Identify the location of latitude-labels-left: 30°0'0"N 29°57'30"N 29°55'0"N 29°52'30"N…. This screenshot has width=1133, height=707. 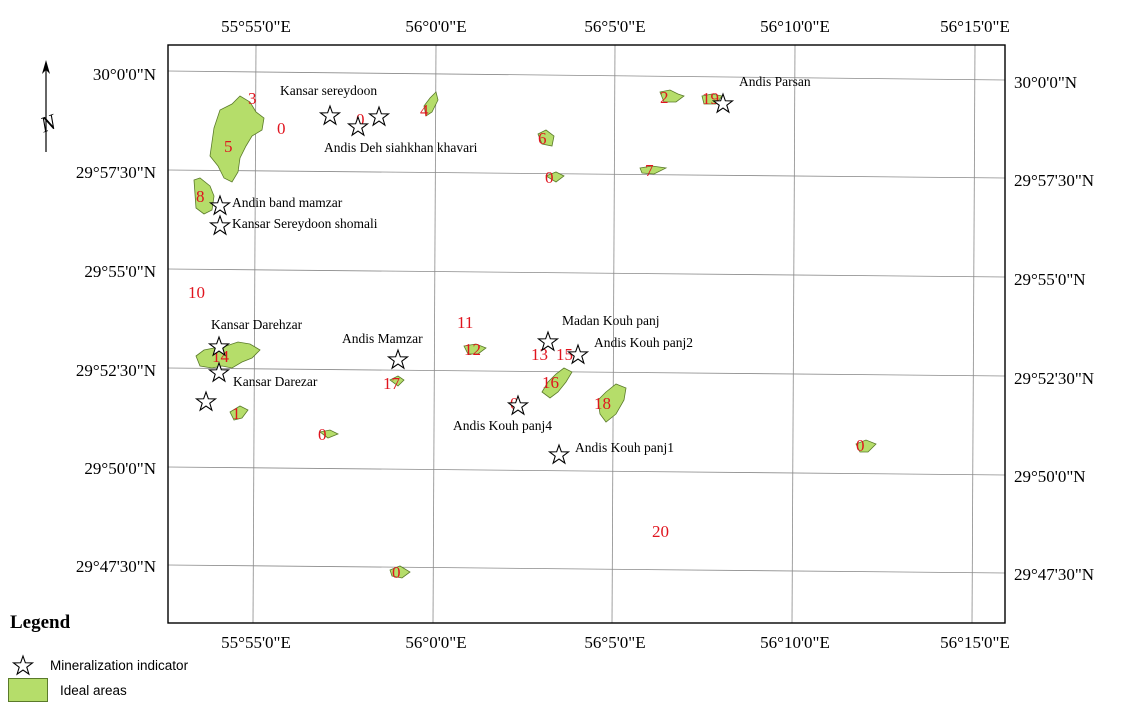
(116, 320).